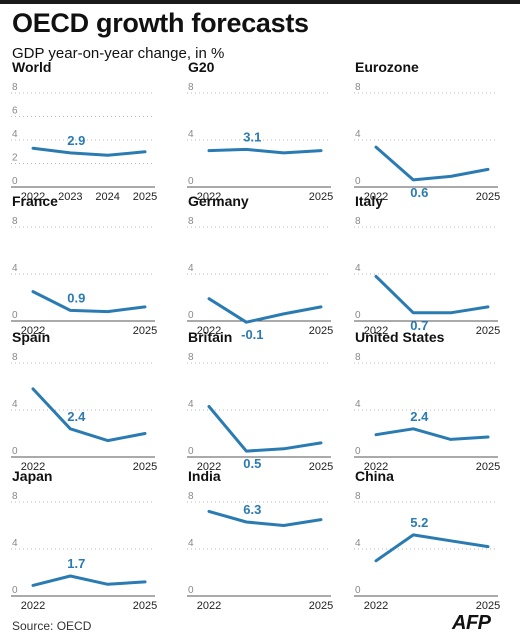 This screenshot has width=520, height=640. I want to click on world-xtick-label: 2022, so click(33, 197).